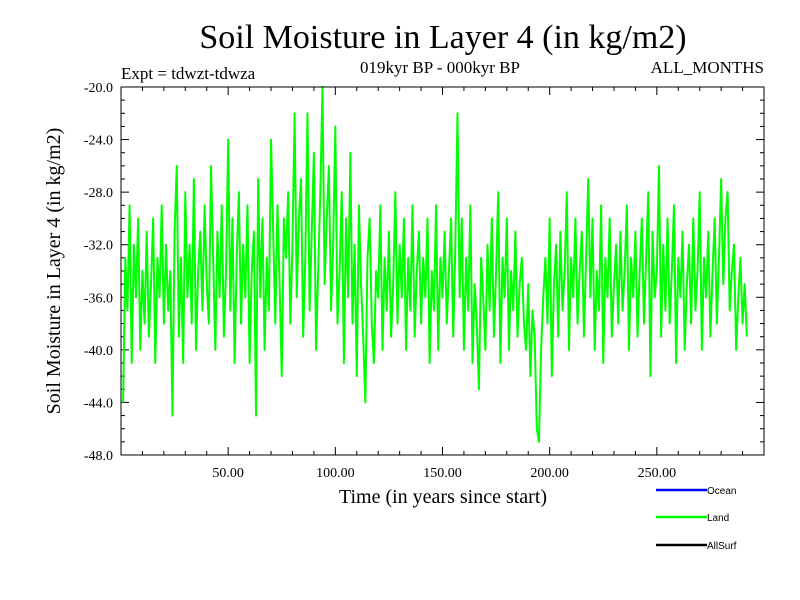  What do you see at coordinates (98, 456) in the screenshot?
I see `y-tick-label: -48.0` at bounding box center [98, 456].